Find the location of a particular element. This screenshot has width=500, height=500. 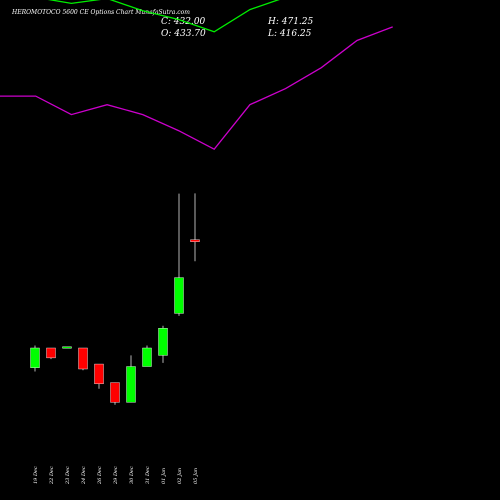

x-tick-label: 30 Dec is located at coordinates (132, 475).